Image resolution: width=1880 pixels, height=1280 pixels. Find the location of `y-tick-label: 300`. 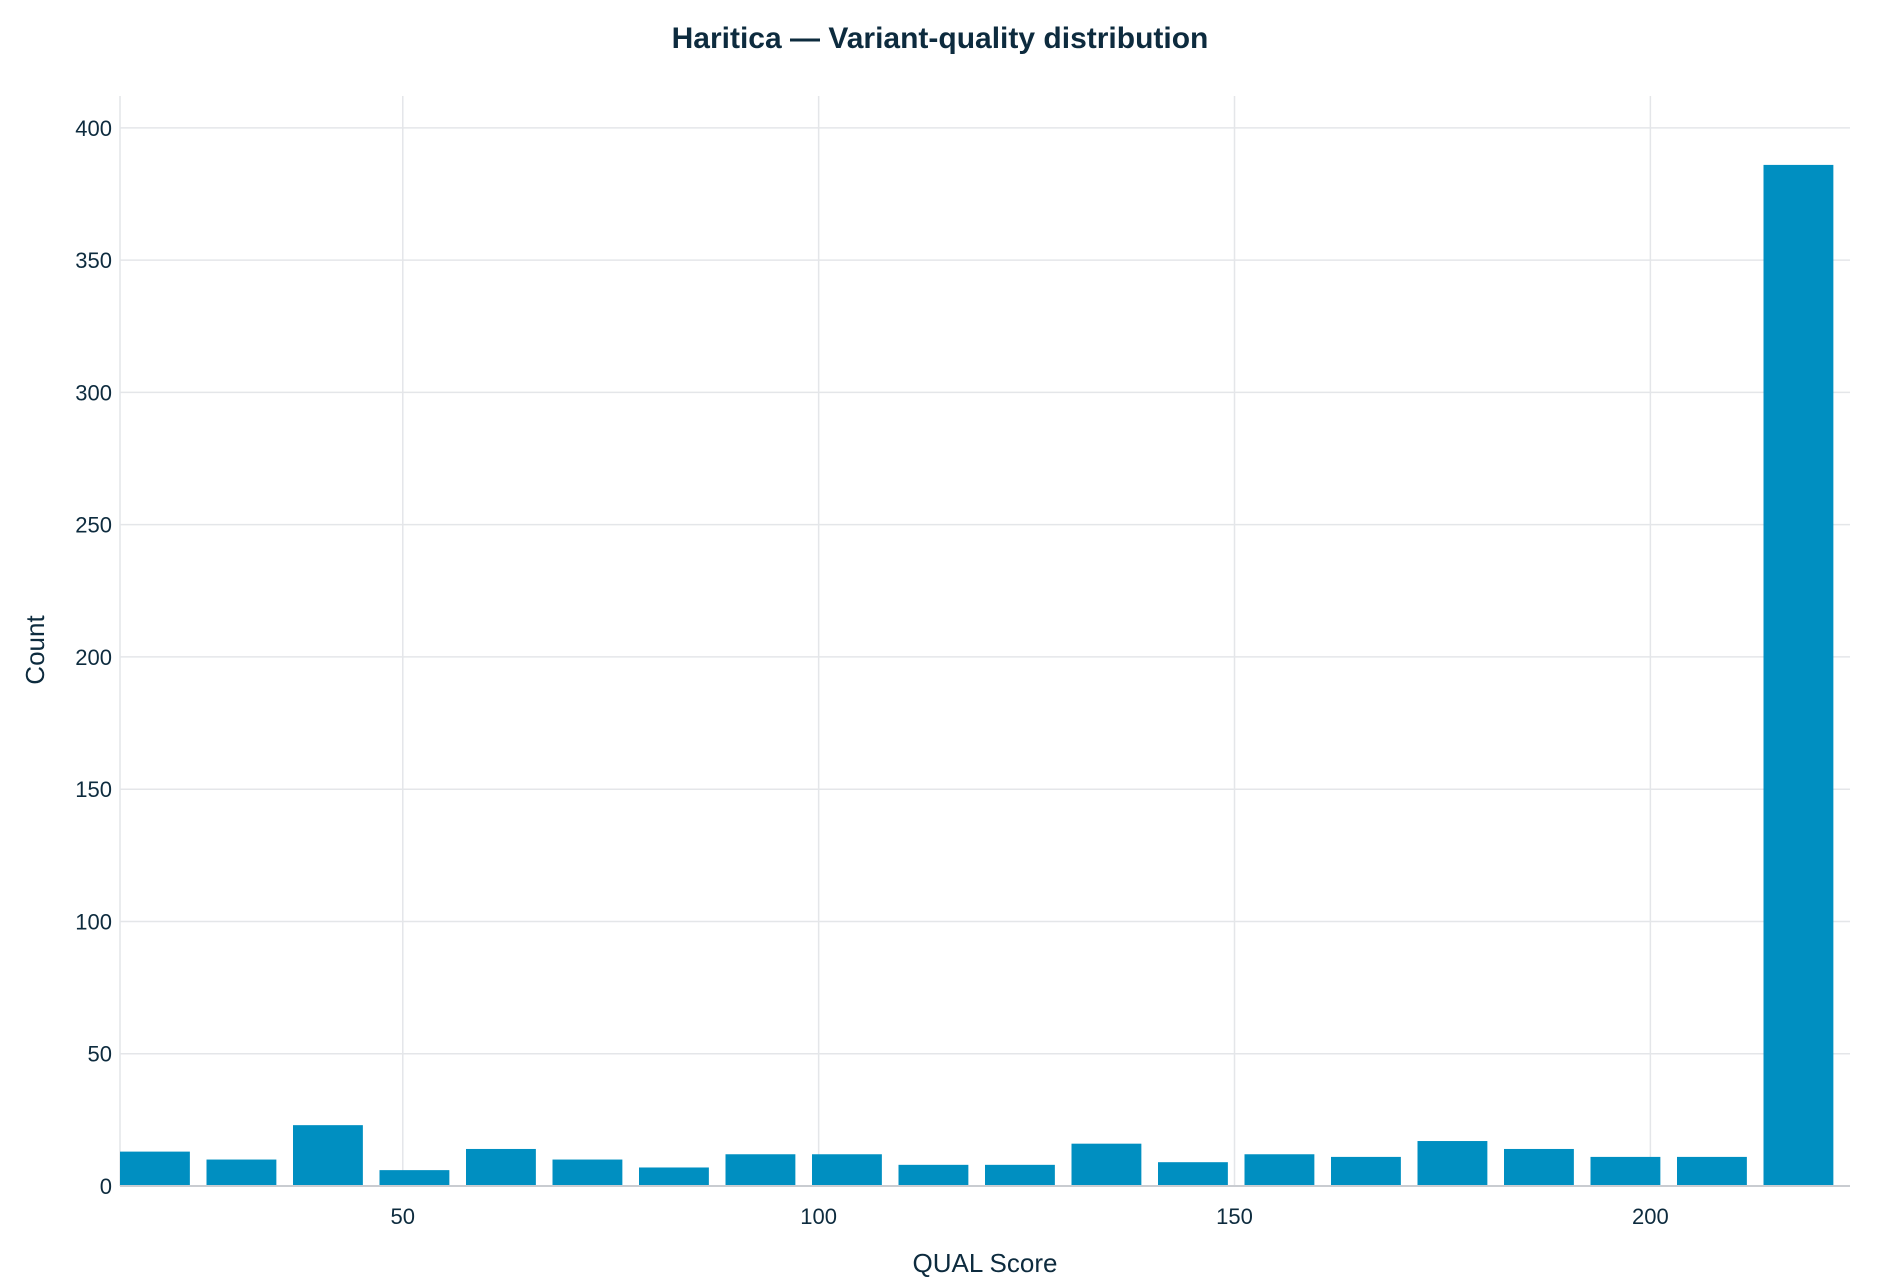

y-tick-label: 300 is located at coordinates (93, 392).